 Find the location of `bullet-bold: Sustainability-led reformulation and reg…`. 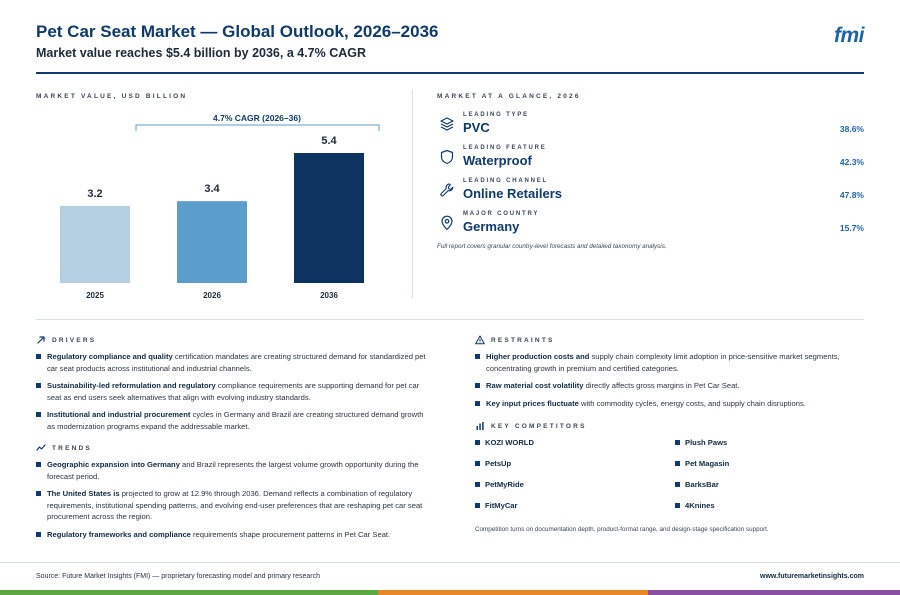

bullet-bold: Sustainability-led reformulation and reg… is located at coordinates (131, 385).